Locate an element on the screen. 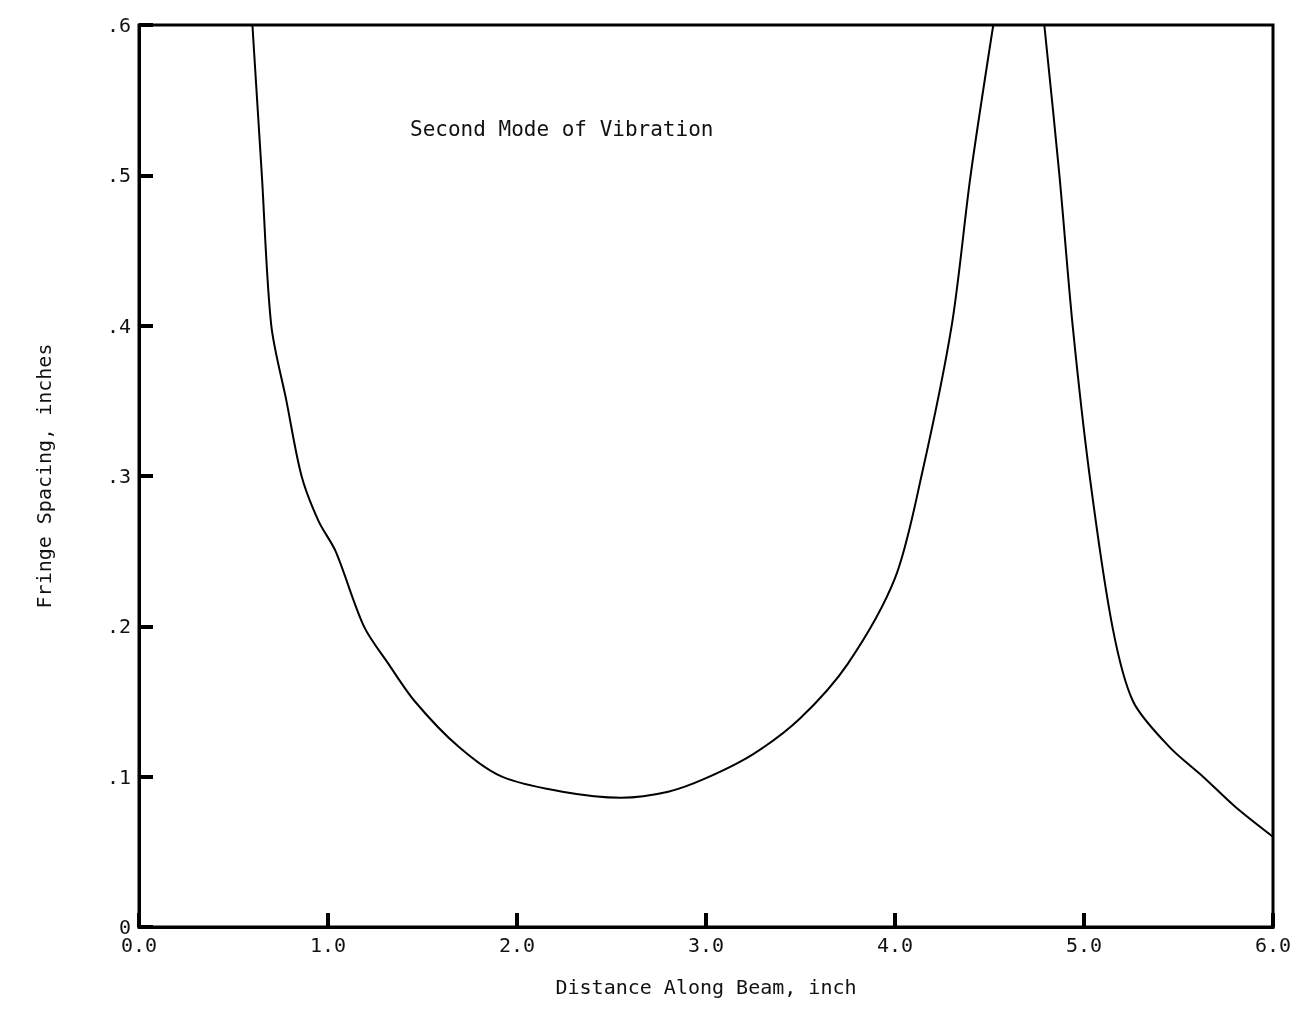 This screenshot has width=1315, height=1033. x-tick-label: 1.0 is located at coordinates (328, 945).